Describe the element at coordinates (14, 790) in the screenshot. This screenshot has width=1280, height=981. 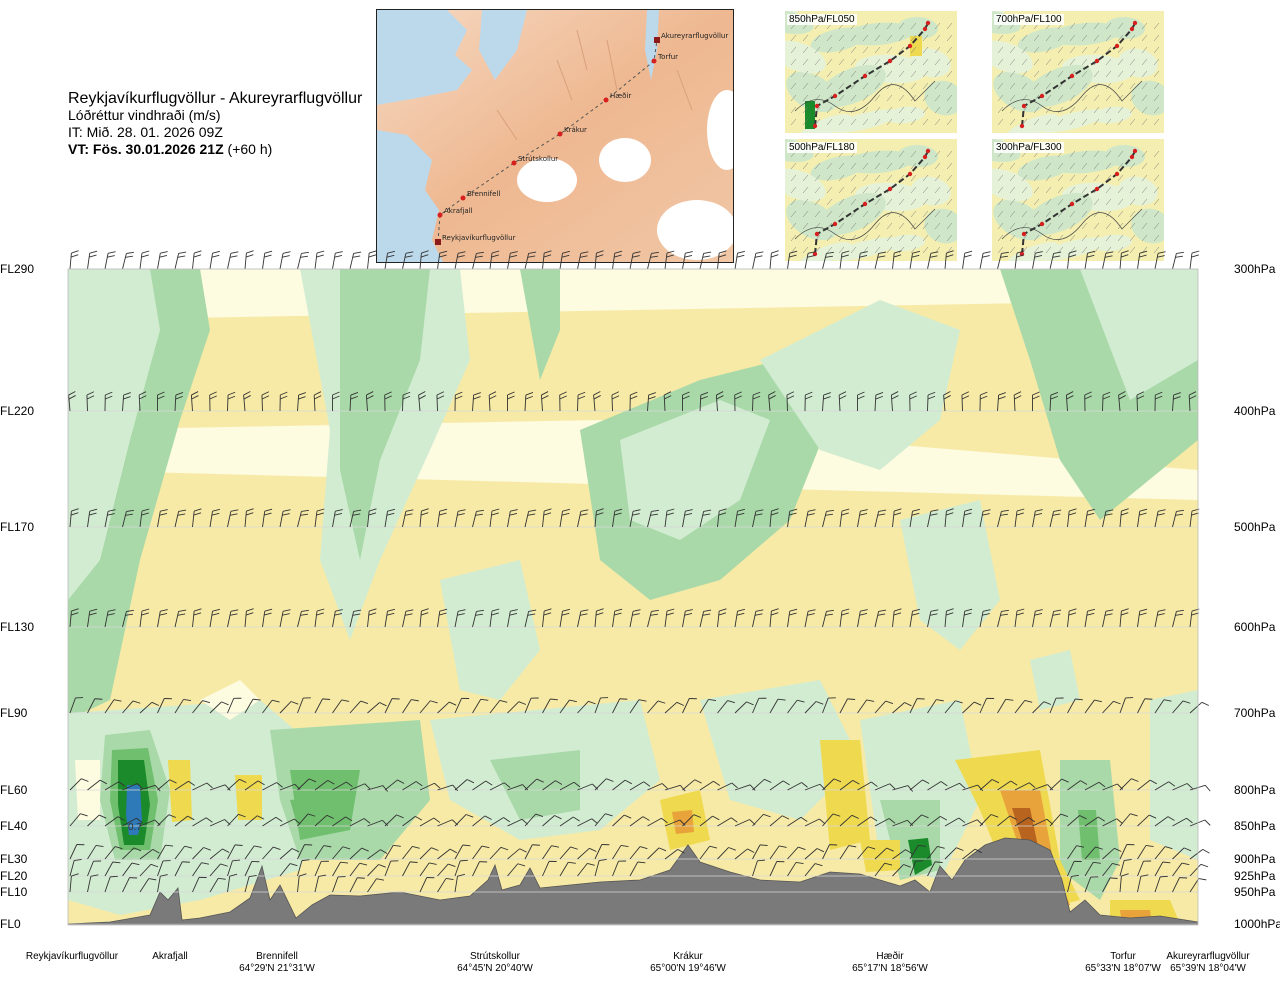
I see `flight-level-label: FL60` at that location.